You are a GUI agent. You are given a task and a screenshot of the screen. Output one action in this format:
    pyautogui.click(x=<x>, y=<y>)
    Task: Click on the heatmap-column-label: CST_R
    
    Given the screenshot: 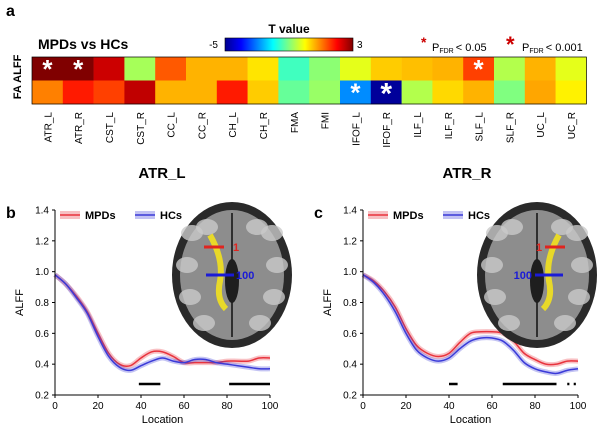 What is the action you would take?
    pyautogui.click(x=141, y=128)
    